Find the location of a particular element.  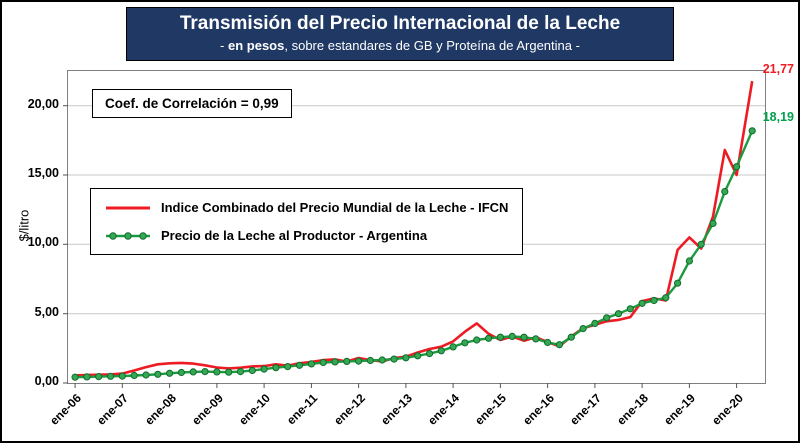

red-line-swatch-icon is located at coordinates (128, 207).